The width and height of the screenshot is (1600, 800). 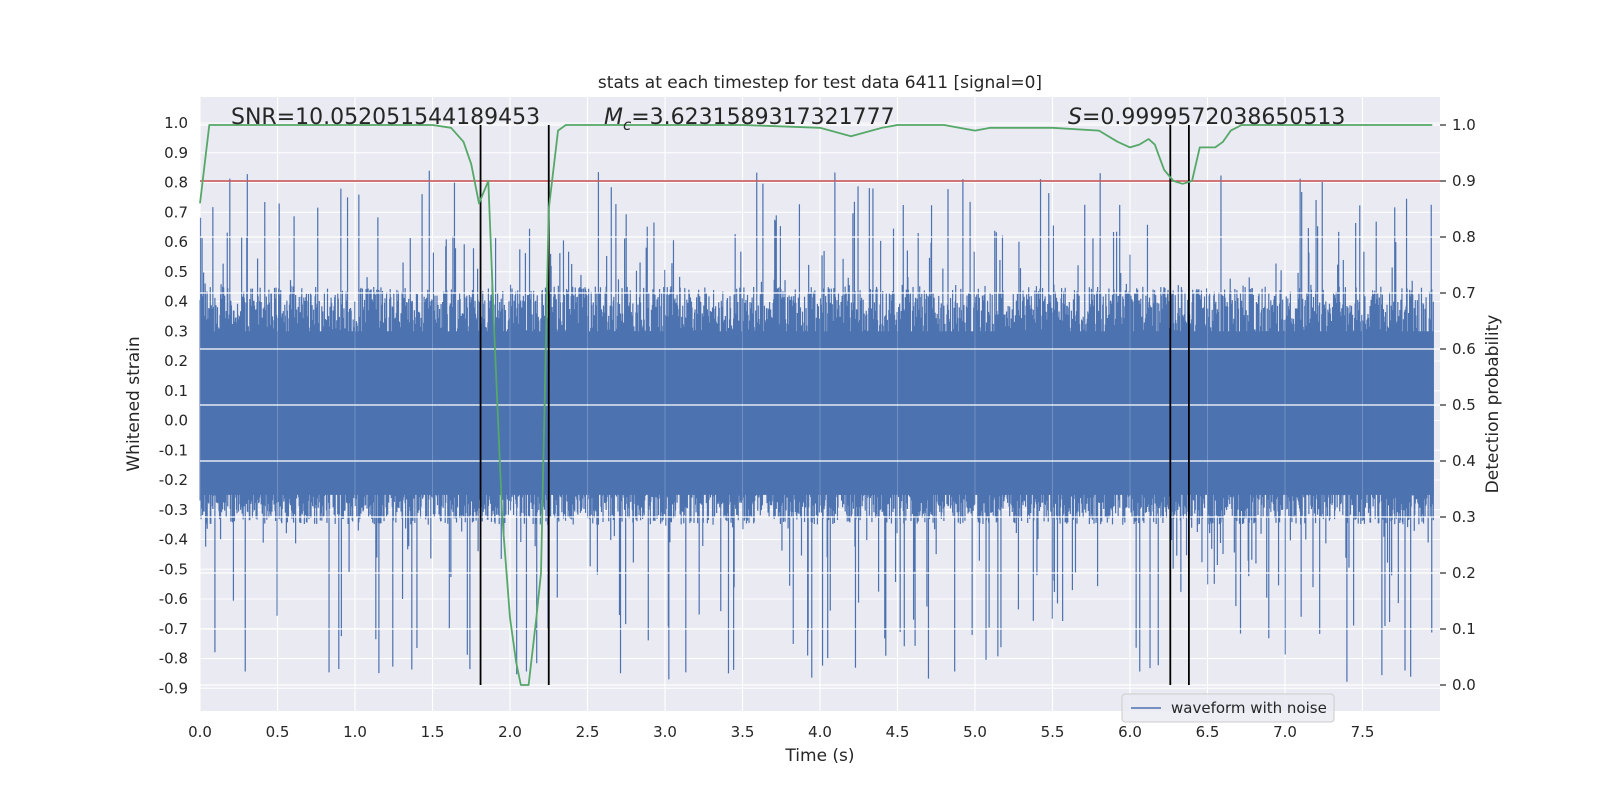 What do you see at coordinates (176, 242) in the screenshot?
I see `y-tick-label: 0.6` at bounding box center [176, 242].